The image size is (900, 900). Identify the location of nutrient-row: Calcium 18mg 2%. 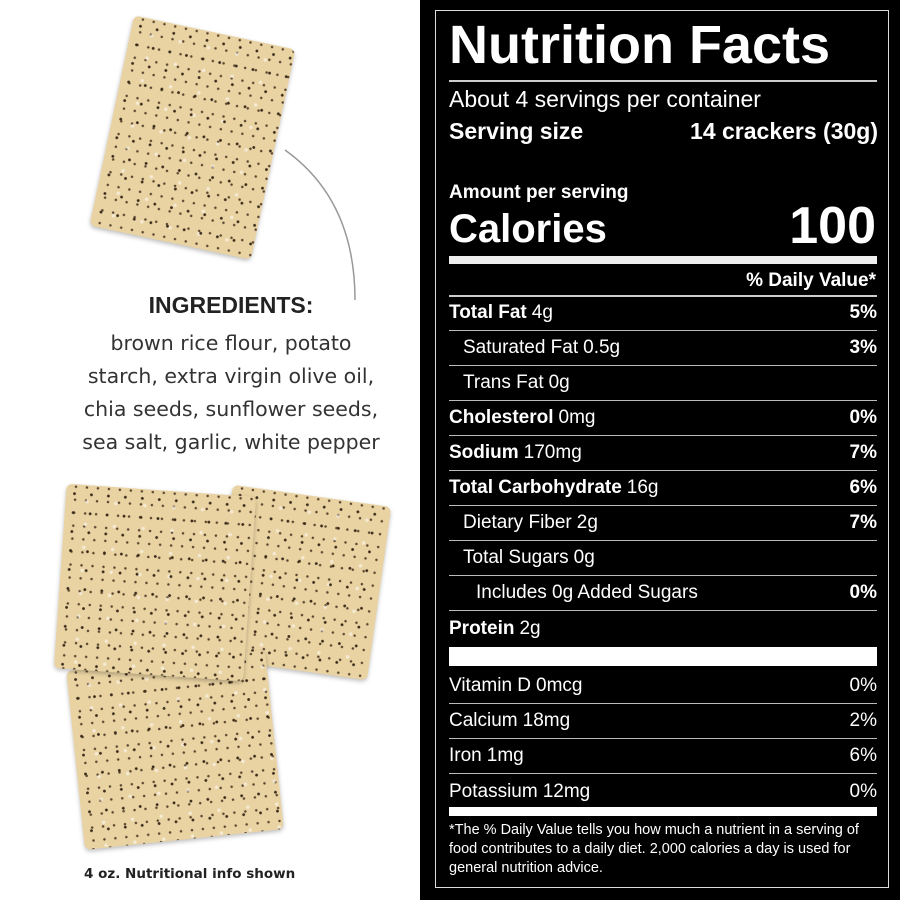
(663, 721).